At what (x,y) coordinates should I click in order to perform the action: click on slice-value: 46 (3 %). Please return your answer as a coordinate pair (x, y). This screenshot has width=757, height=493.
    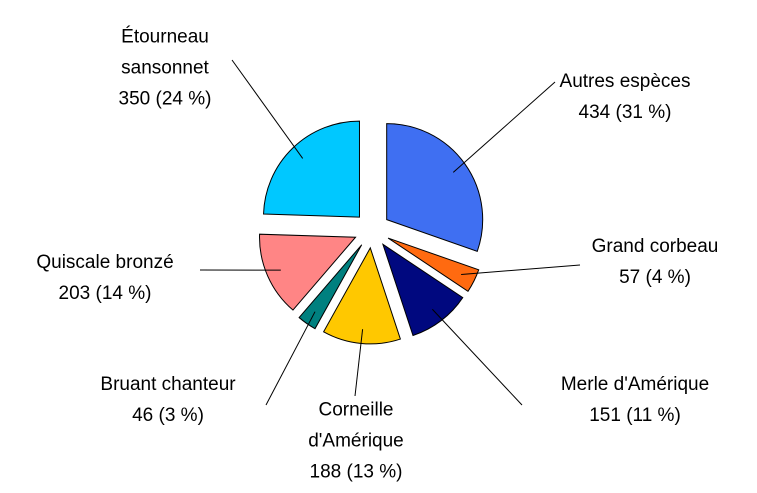
    Looking at the image, I should click on (168, 415).